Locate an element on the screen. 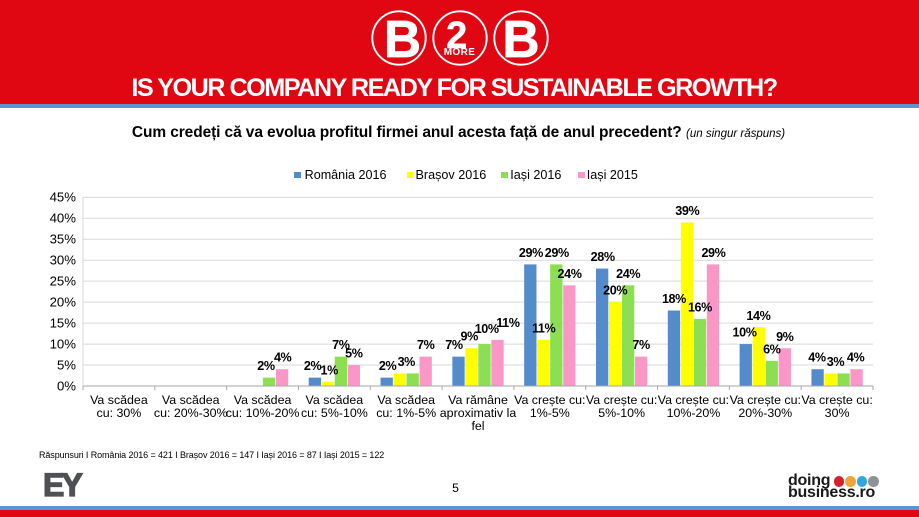  svg-text: aproximativ la is located at coordinates (478, 413).